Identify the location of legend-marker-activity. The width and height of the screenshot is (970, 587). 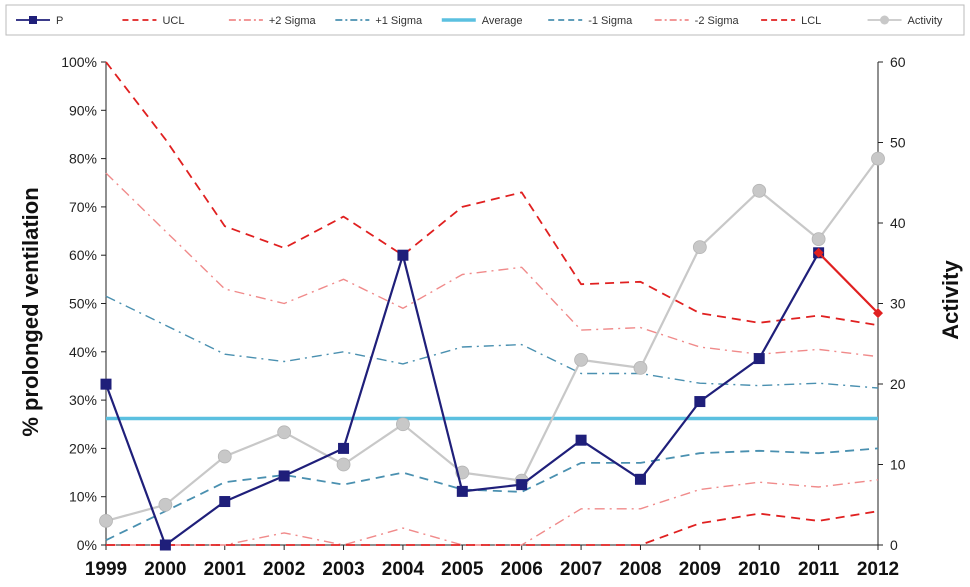
(885, 20).